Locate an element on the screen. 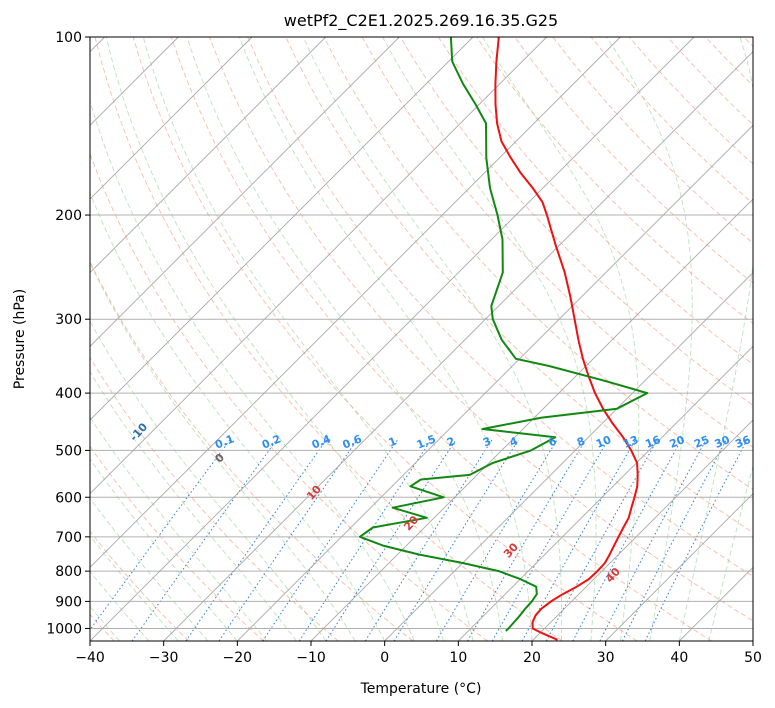  y-tick-label: 600 is located at coordinates (68, 498).